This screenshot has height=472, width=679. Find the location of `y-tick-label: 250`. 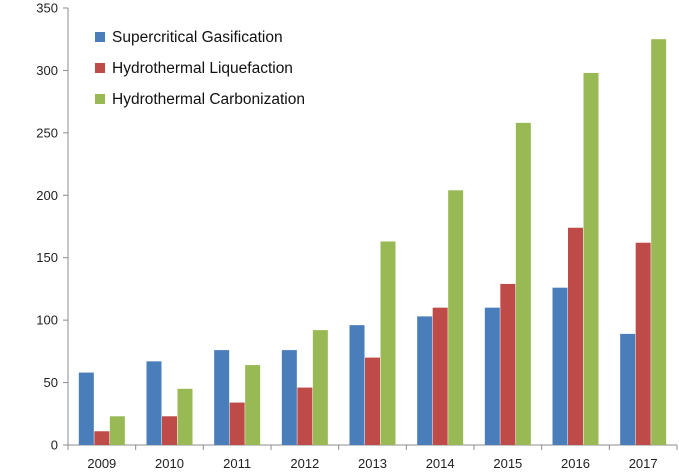

y-tick-label: 250 is located at coordinates (47, 132).